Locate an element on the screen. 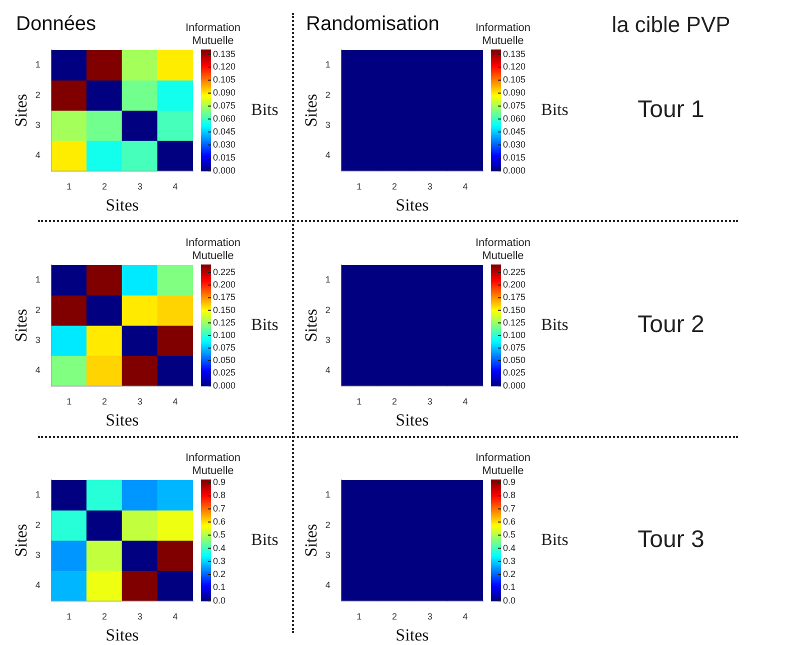 Image resolution: width=808 pixels, height=645 pixels. color-bar-label: 0.125 is located at coordinates (514, 322).